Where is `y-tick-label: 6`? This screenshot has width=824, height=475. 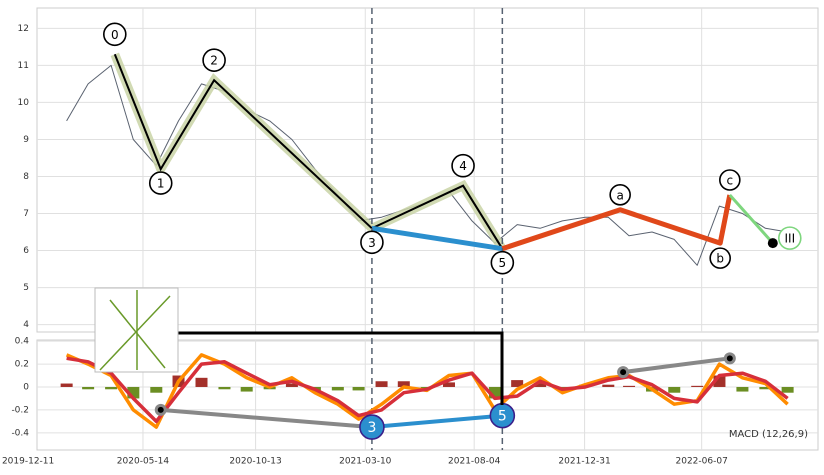 y-tick-label: 6 is located at coordinates (26, 251).